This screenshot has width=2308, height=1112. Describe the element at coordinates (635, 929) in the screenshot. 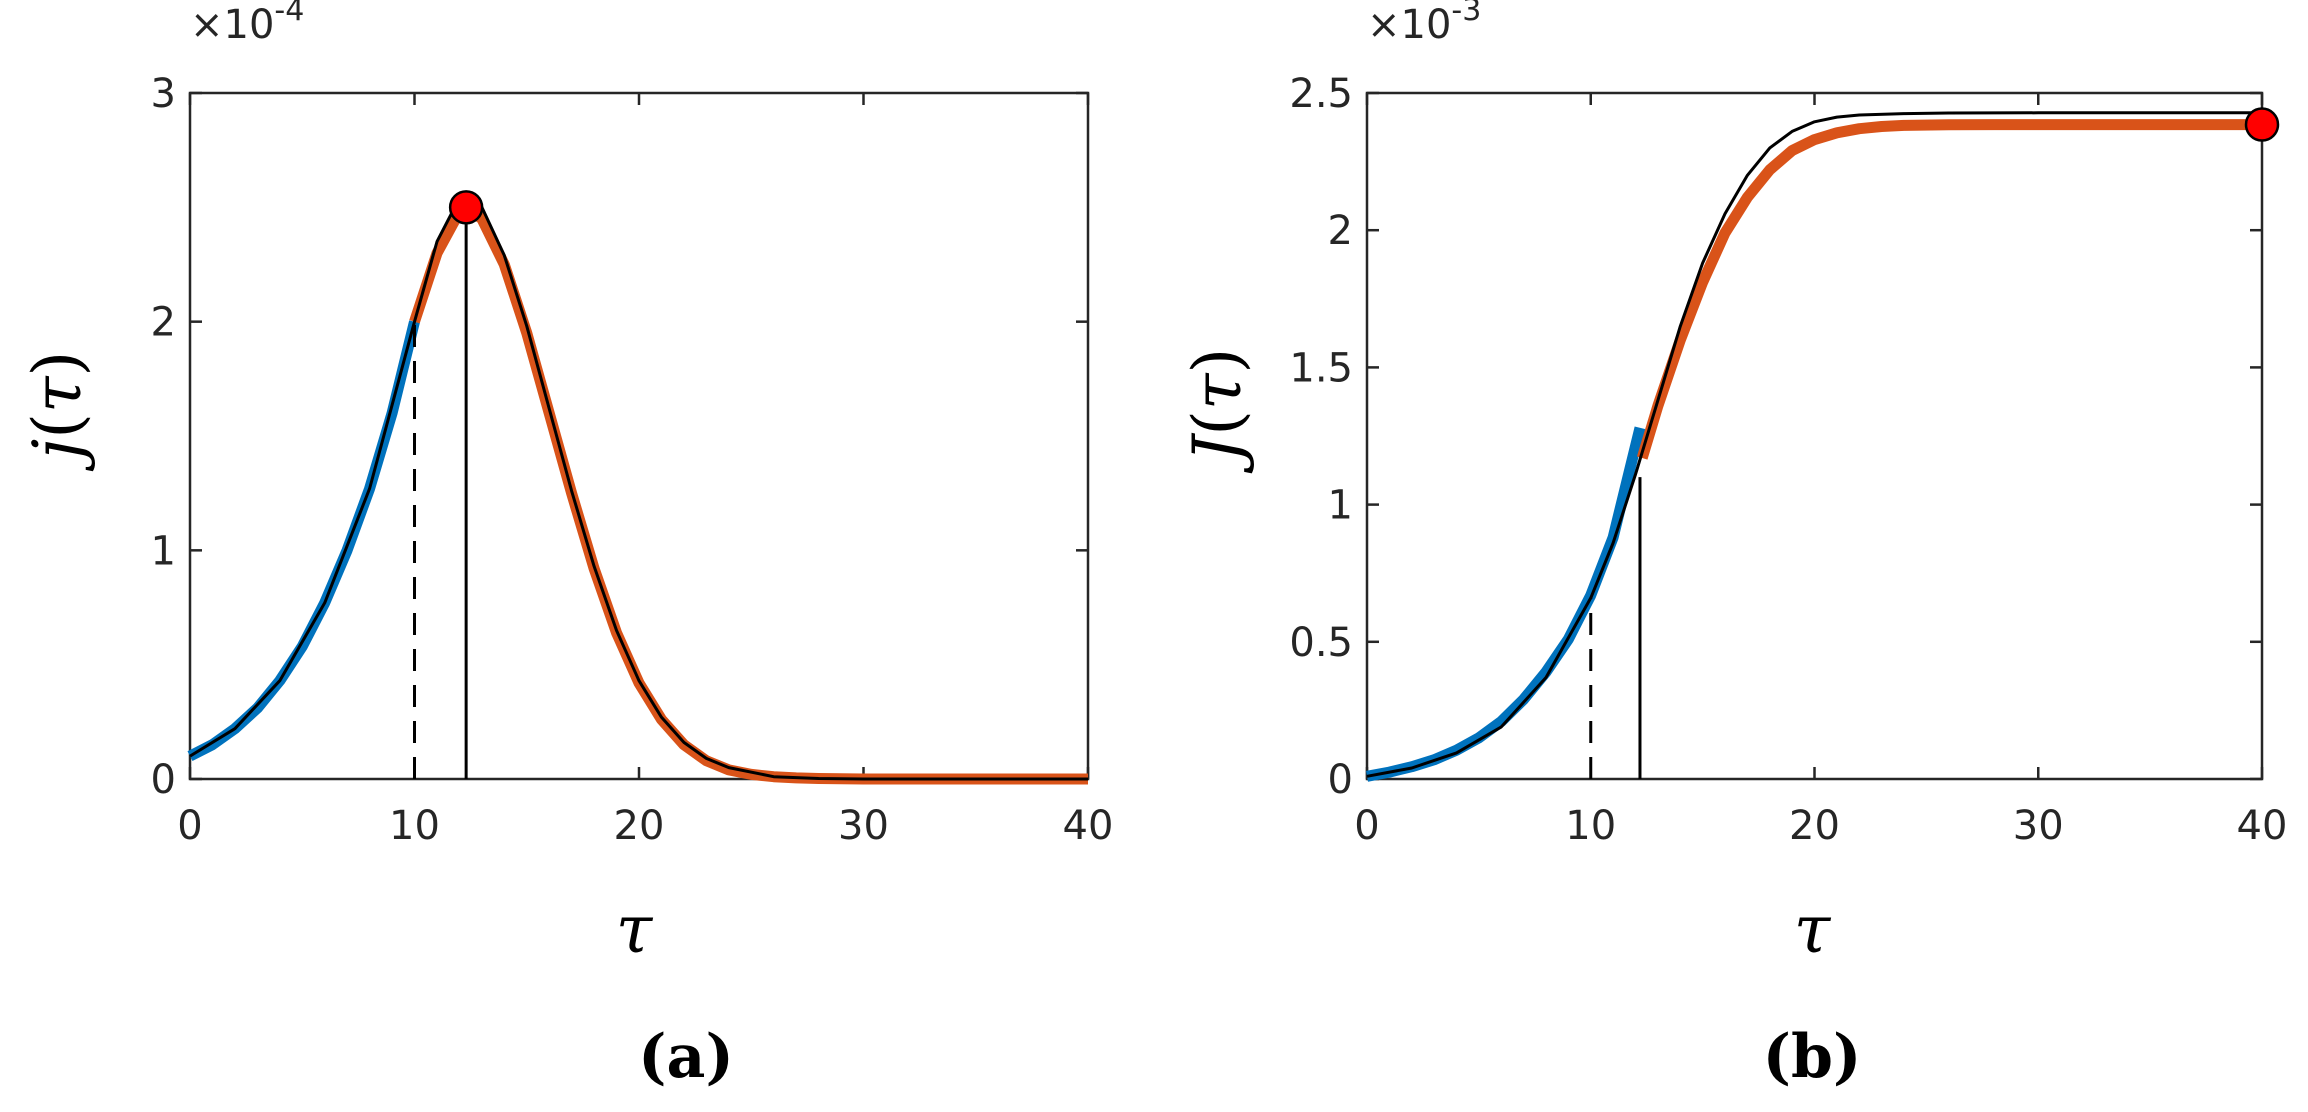

I see `x-axis-label-a: τ` at that location.